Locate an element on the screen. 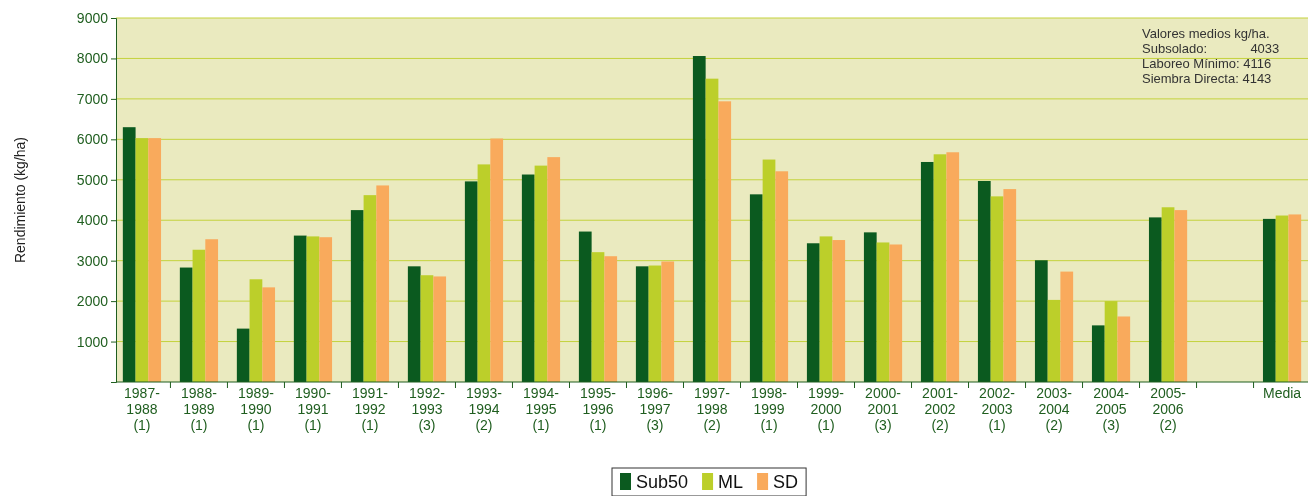 This screenshot has width=1313, height=496. y-tick-label: 6000 is located at coordinates (92, 139).